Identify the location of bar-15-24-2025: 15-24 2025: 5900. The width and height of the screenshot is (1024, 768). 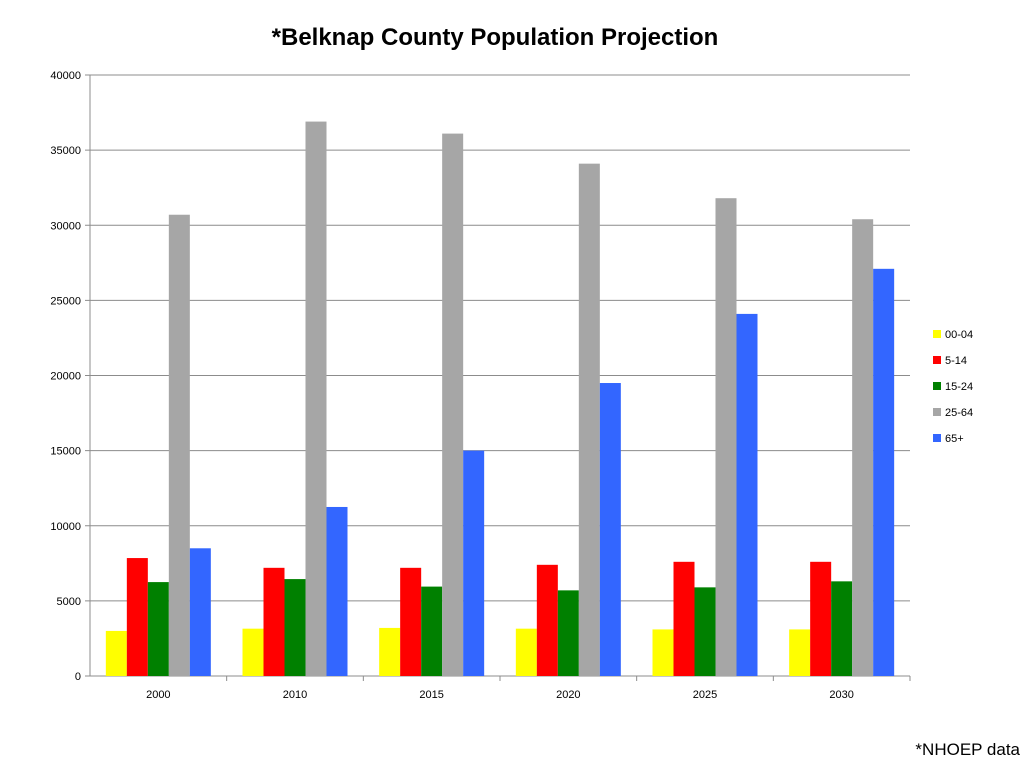
(705, 631).